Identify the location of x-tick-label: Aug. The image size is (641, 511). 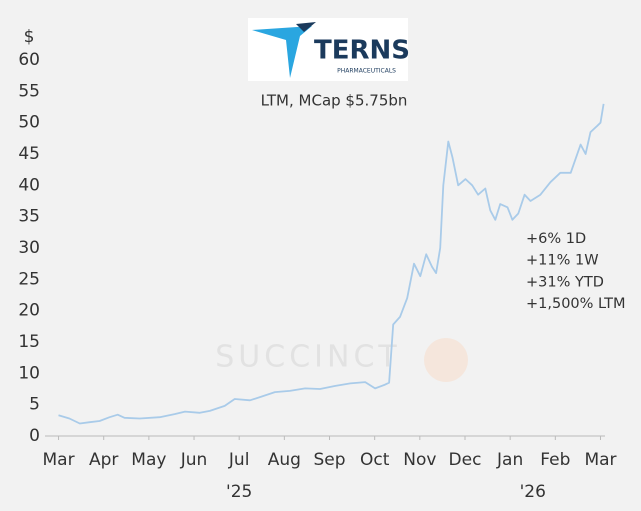
(284, 460).